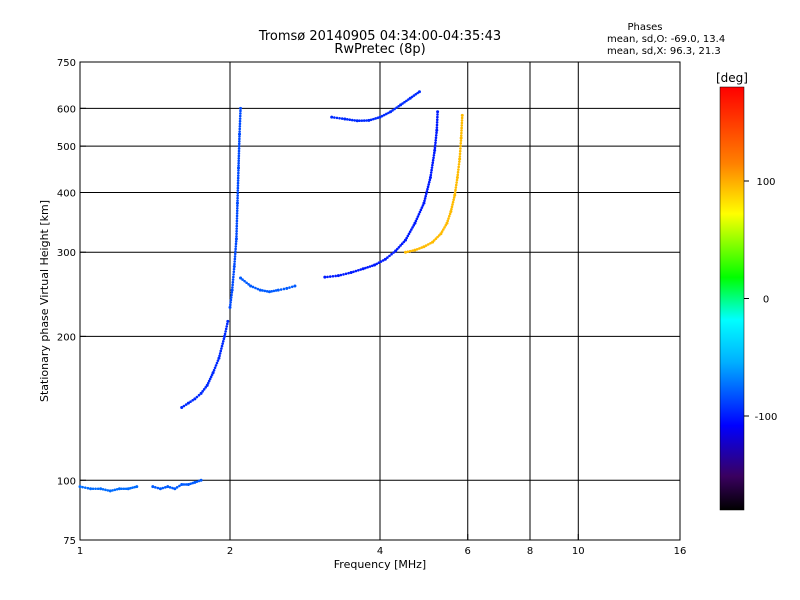 This screenshot has width=800, height=600. I want to click on colorbar-ticks: 100 0 -100, so click(760, 300).